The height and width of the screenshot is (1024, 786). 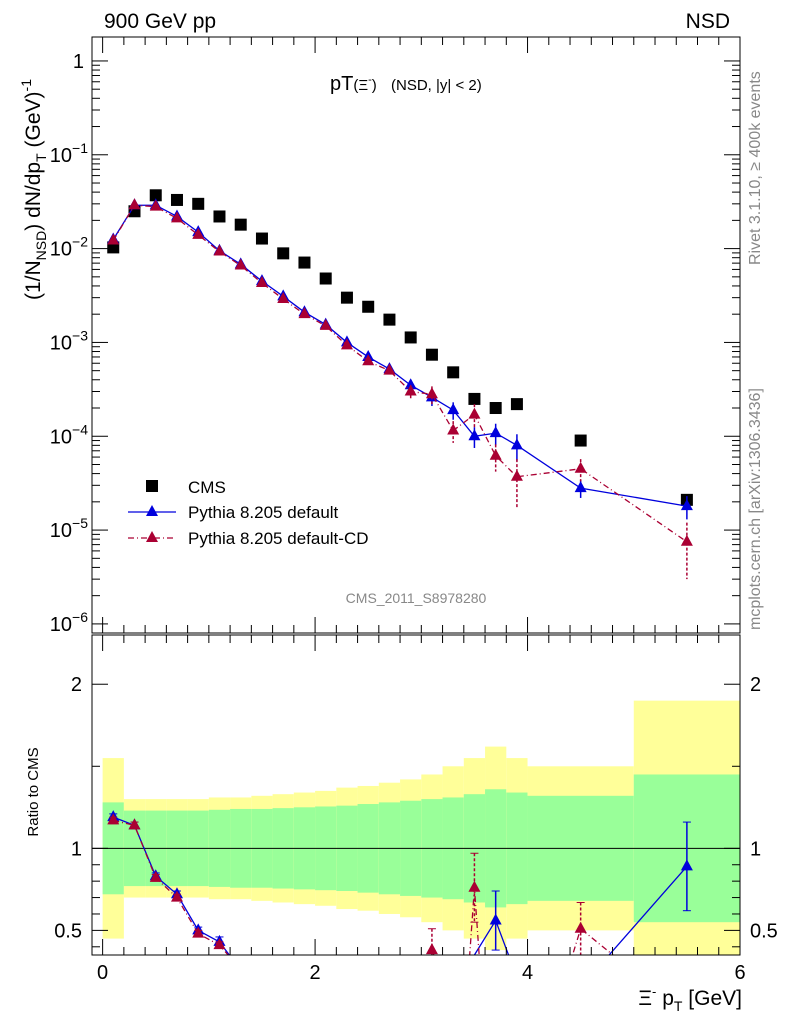 What do you see at coordinates (278, 538) in the screenshot?
I see `legend-cd-label: Pythia 8.205 default-CD` at bounding box center [278, 538].